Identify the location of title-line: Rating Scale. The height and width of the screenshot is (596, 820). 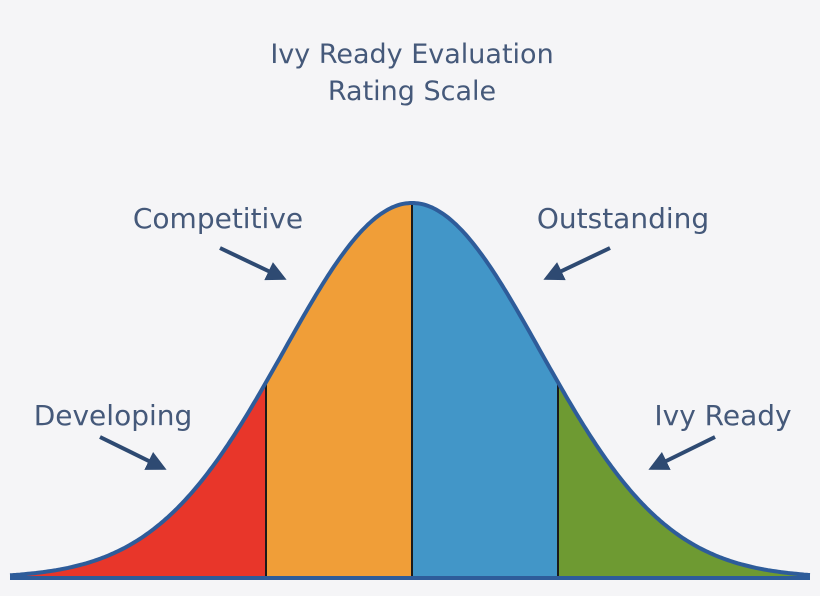
(412, 91).